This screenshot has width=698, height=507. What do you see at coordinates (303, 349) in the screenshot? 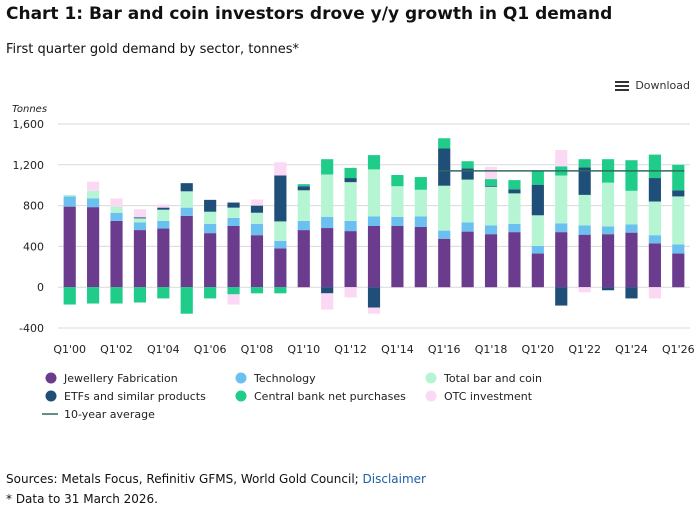
I see `x-tick-label: Q1'10` at bounding box center [303, 349].